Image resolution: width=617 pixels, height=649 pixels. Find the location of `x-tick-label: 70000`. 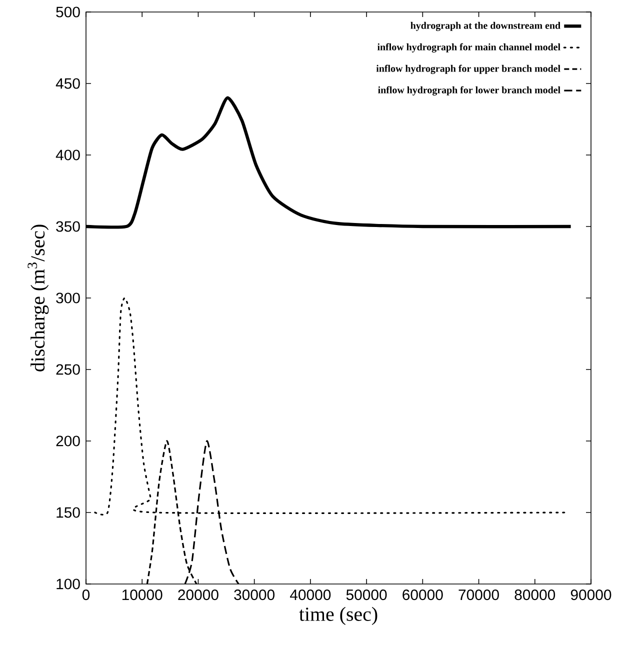

x-tick-label: 70000 is located at coordinates (478, 595).